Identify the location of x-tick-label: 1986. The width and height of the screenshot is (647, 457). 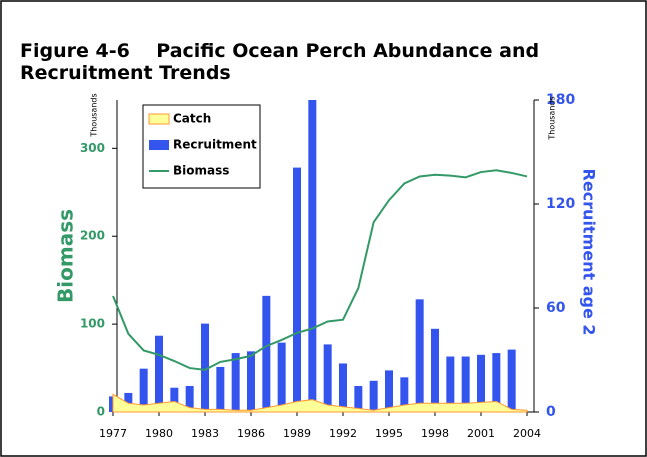
(251, 433).